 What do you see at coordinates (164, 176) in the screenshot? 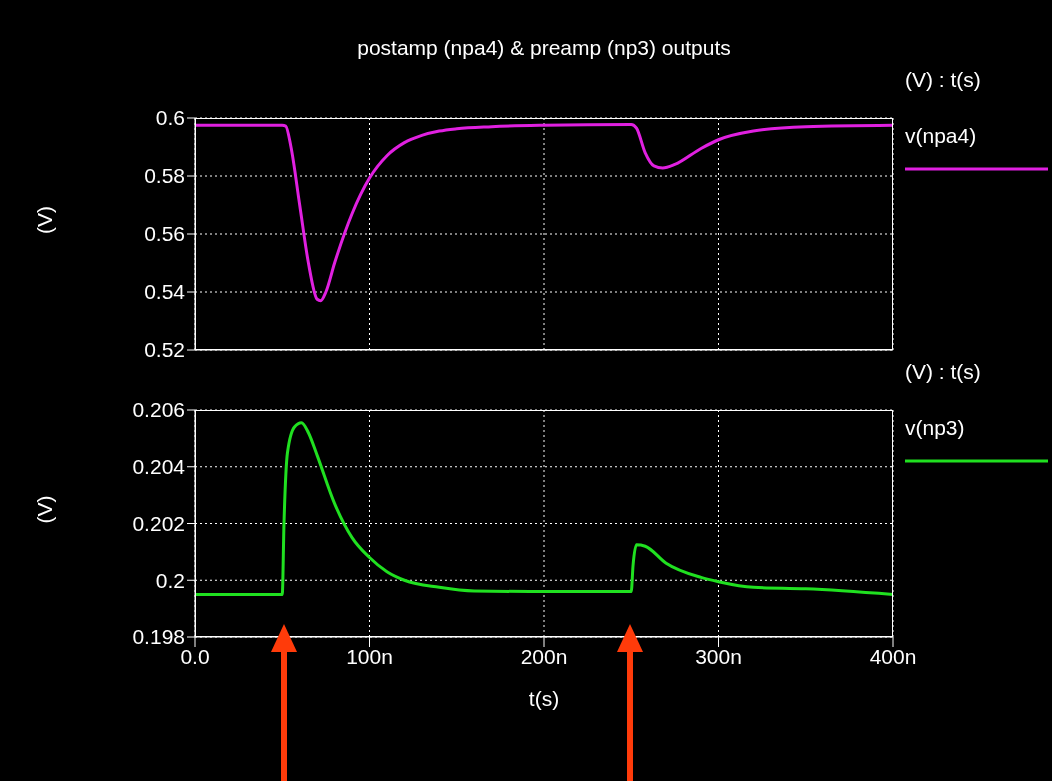
I see `y-tick-label: 0.58` at bounding box center [164, 176].